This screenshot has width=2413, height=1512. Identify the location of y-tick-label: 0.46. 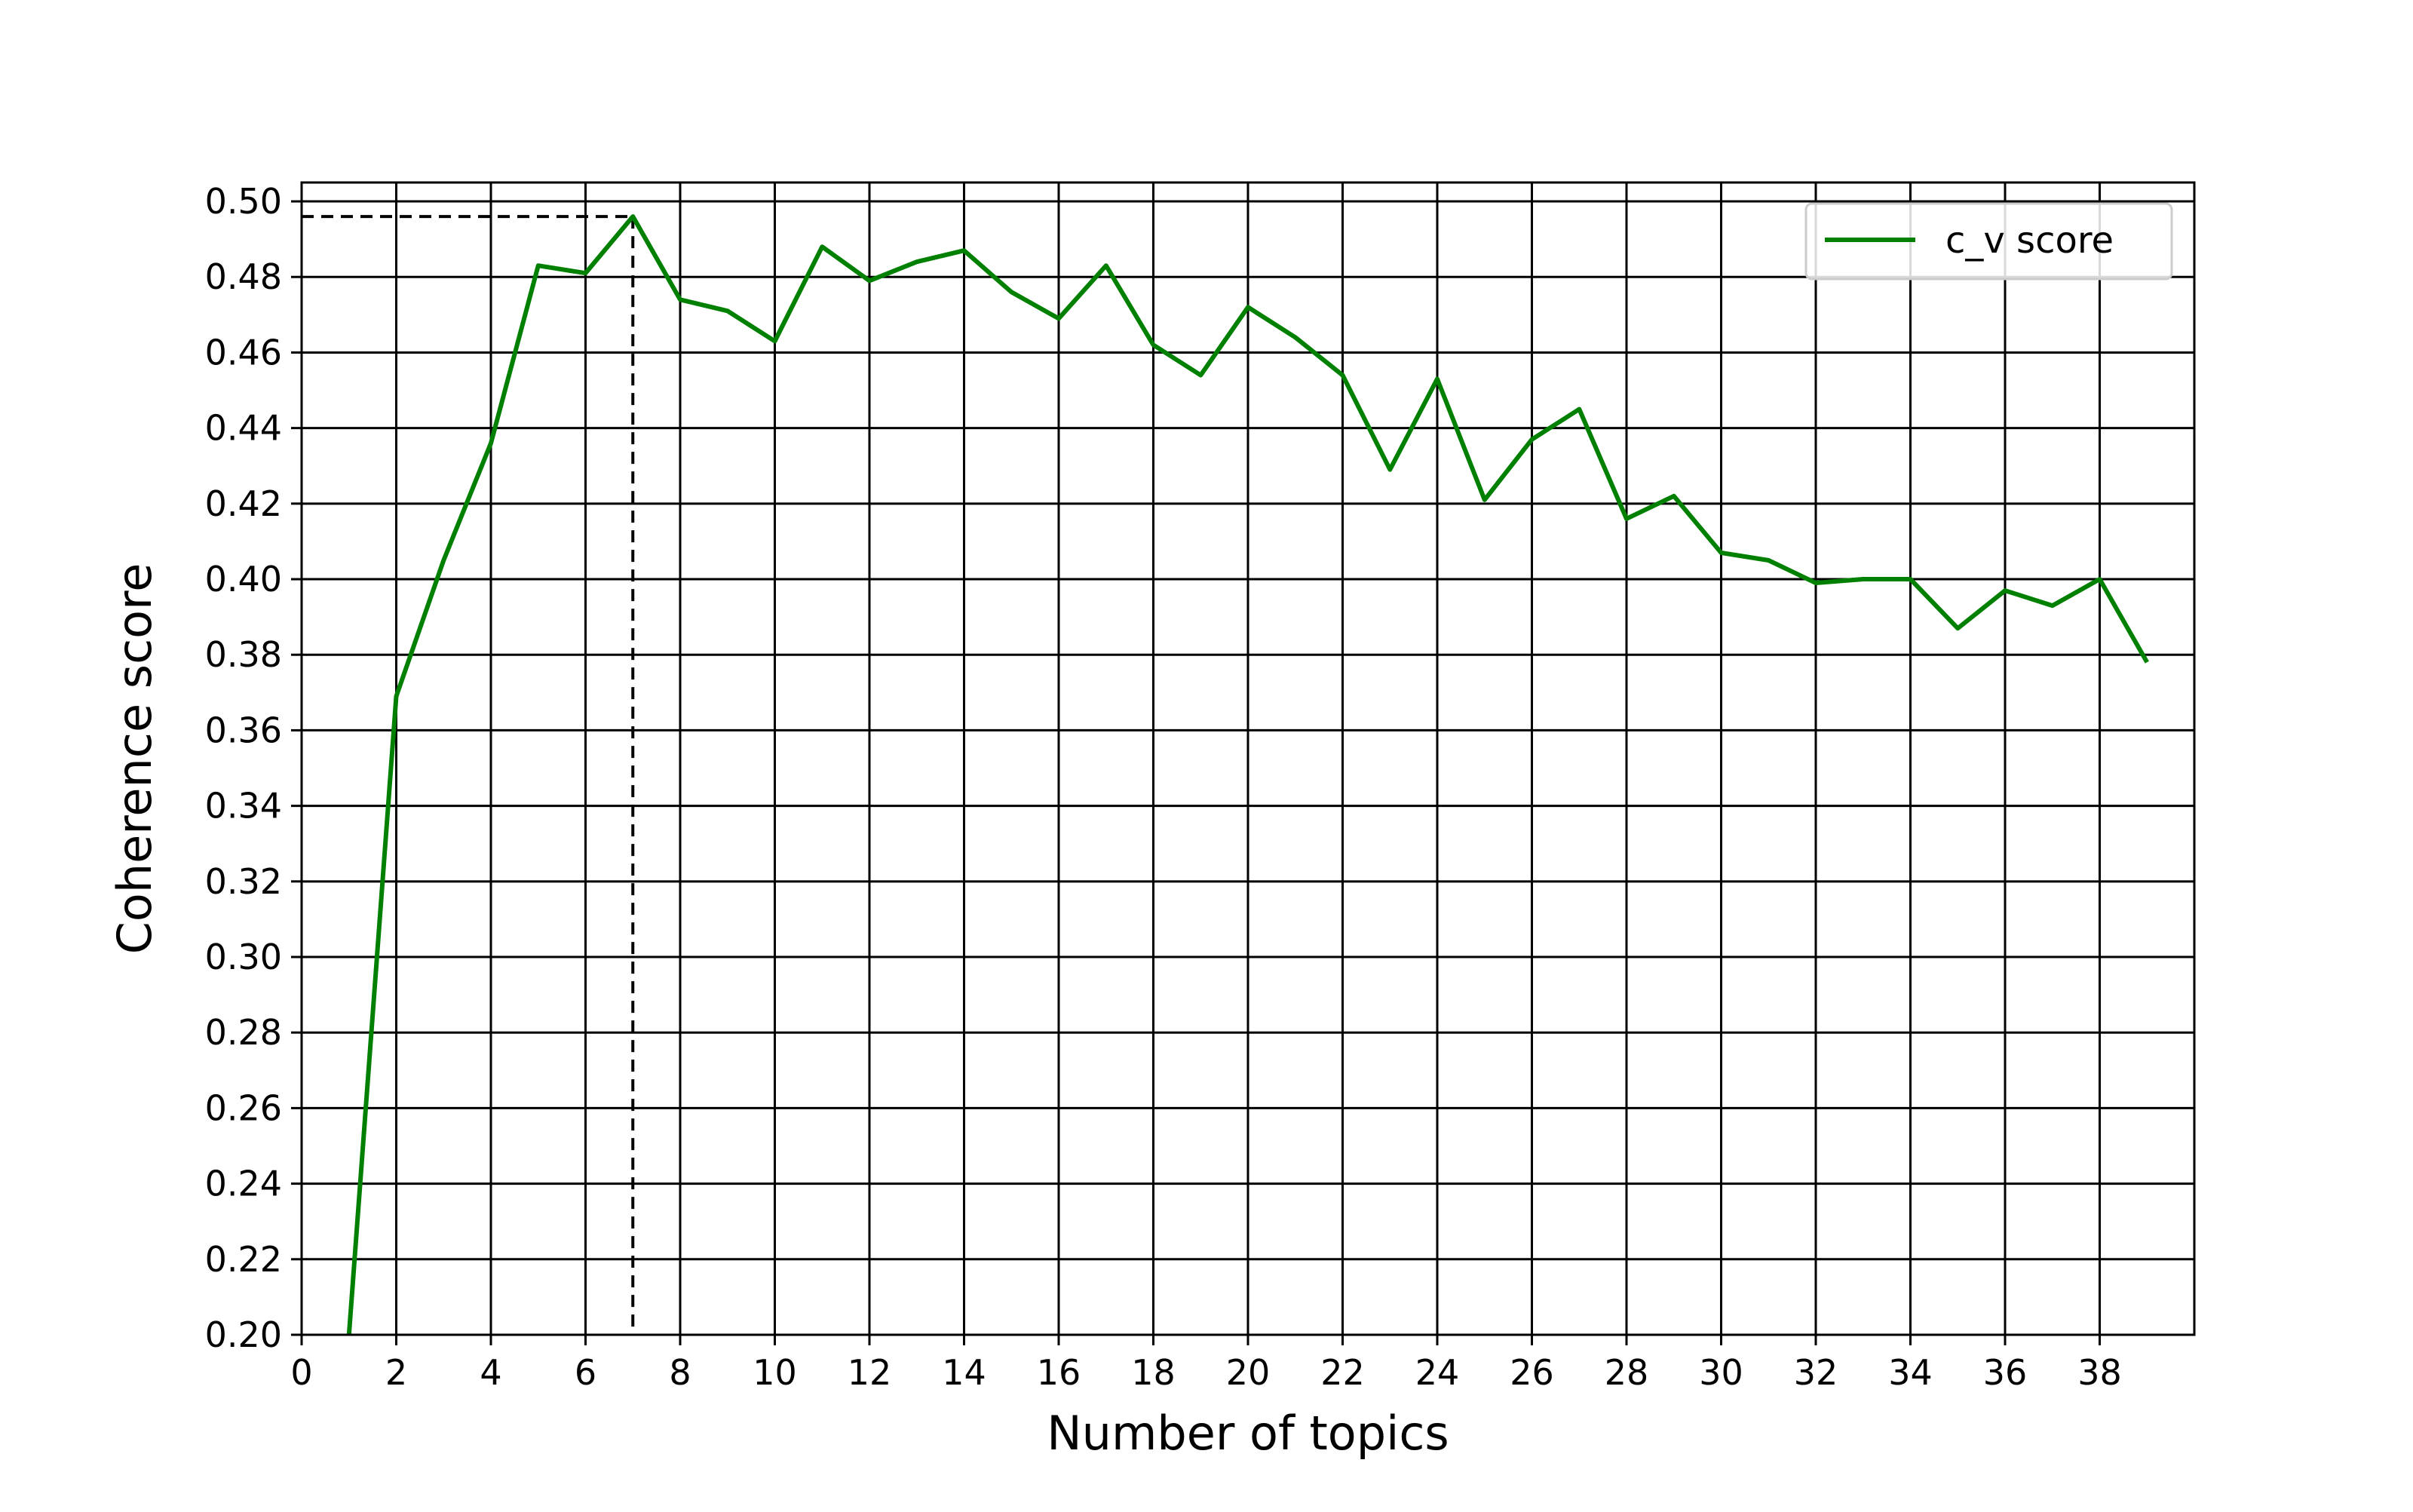
(243, 352).